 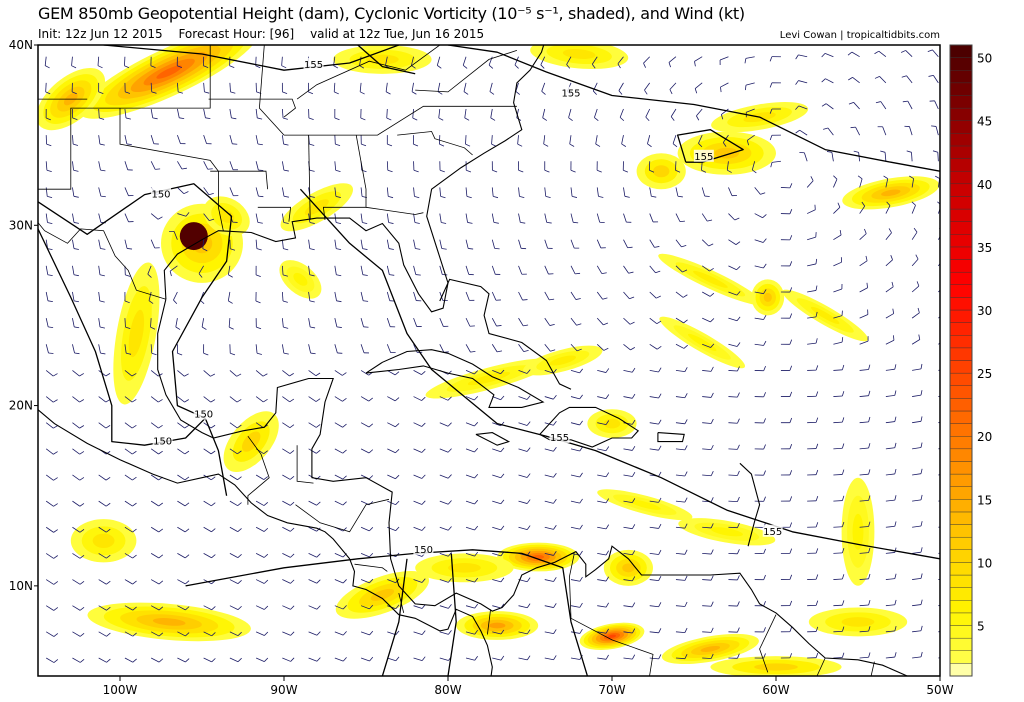 What do you see at coordinates (236, 34) in the screenshot?
I see `forecast-hour: Forecast Hour: [96]` at bounding box center [236, 34].